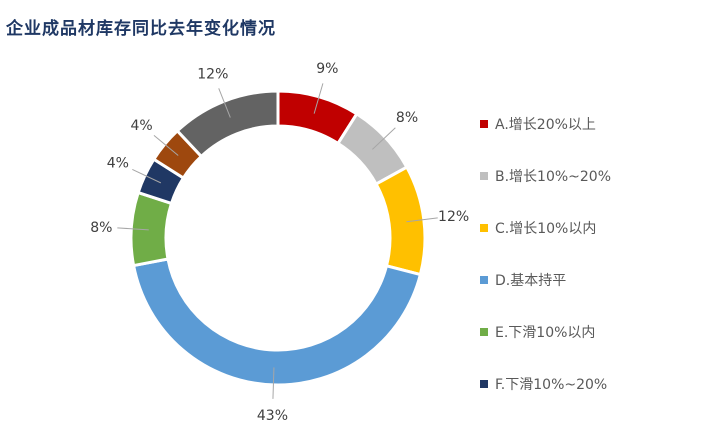 This screenshot has width=720, height=432. I want to click on legend-label: D.基本持平, so click(531, 281).